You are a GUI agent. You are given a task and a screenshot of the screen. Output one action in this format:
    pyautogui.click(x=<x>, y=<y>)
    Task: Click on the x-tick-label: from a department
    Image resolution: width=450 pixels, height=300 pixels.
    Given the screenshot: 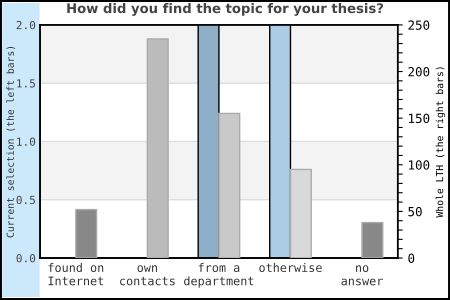 What is the action you would take?
    pyautogui.click(x=219, y=275)
    